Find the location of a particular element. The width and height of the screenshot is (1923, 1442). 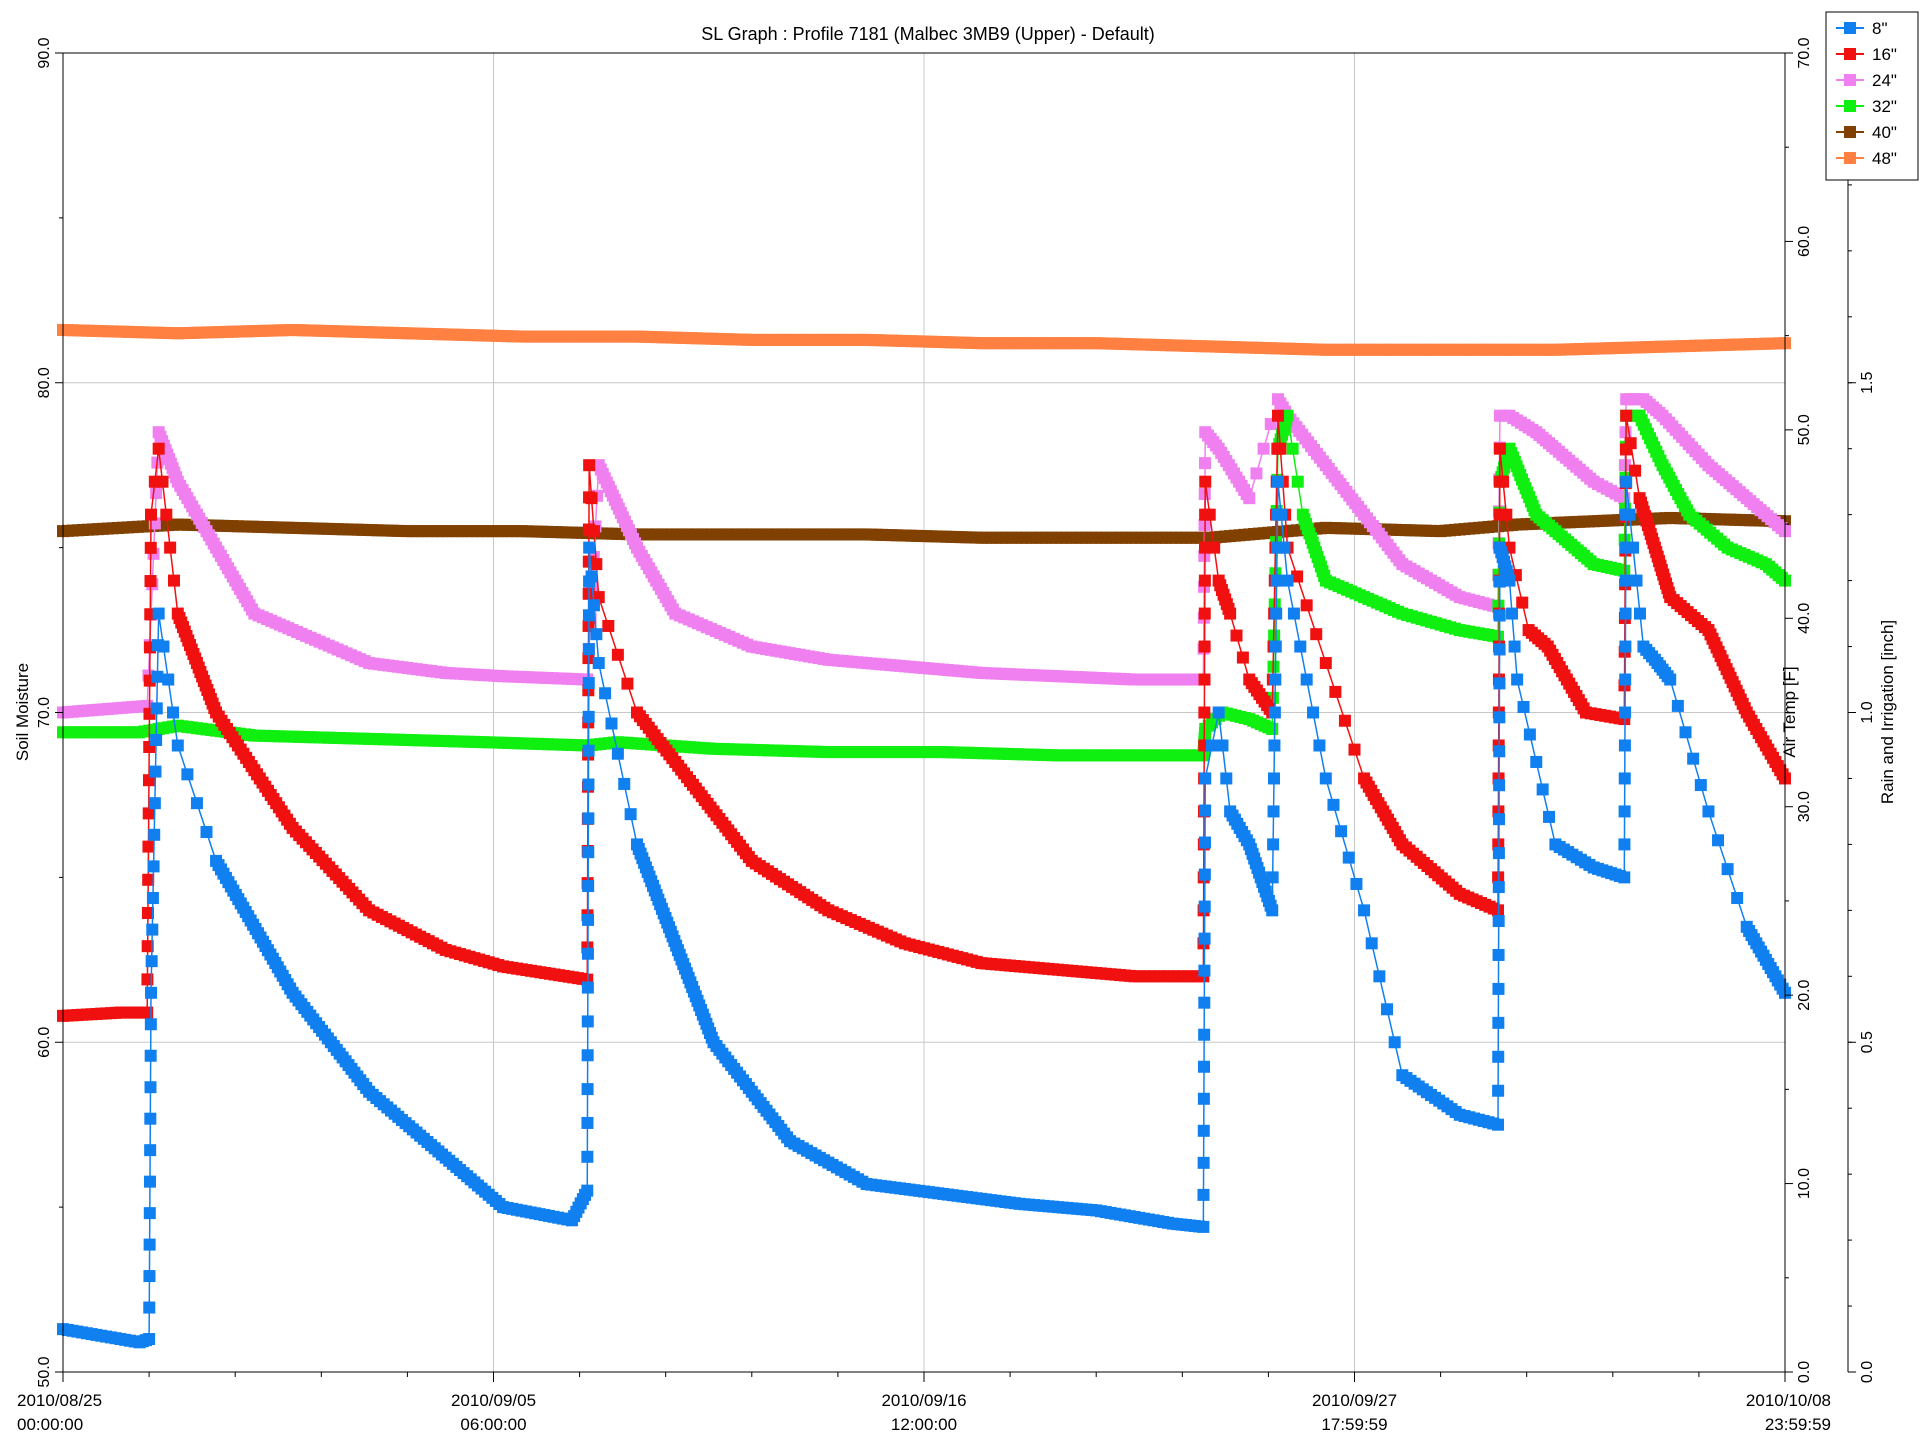

y3-tick-label: 0.5 is located at coordinates (1867, 1042).